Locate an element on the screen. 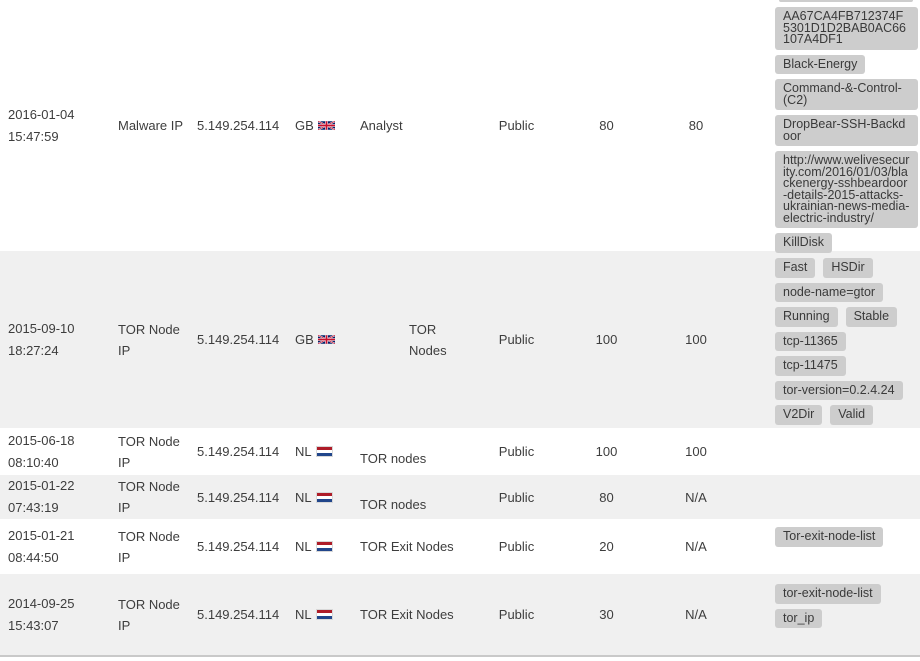  date-text: 2015-01-22 is located at coordinates (41, 485).